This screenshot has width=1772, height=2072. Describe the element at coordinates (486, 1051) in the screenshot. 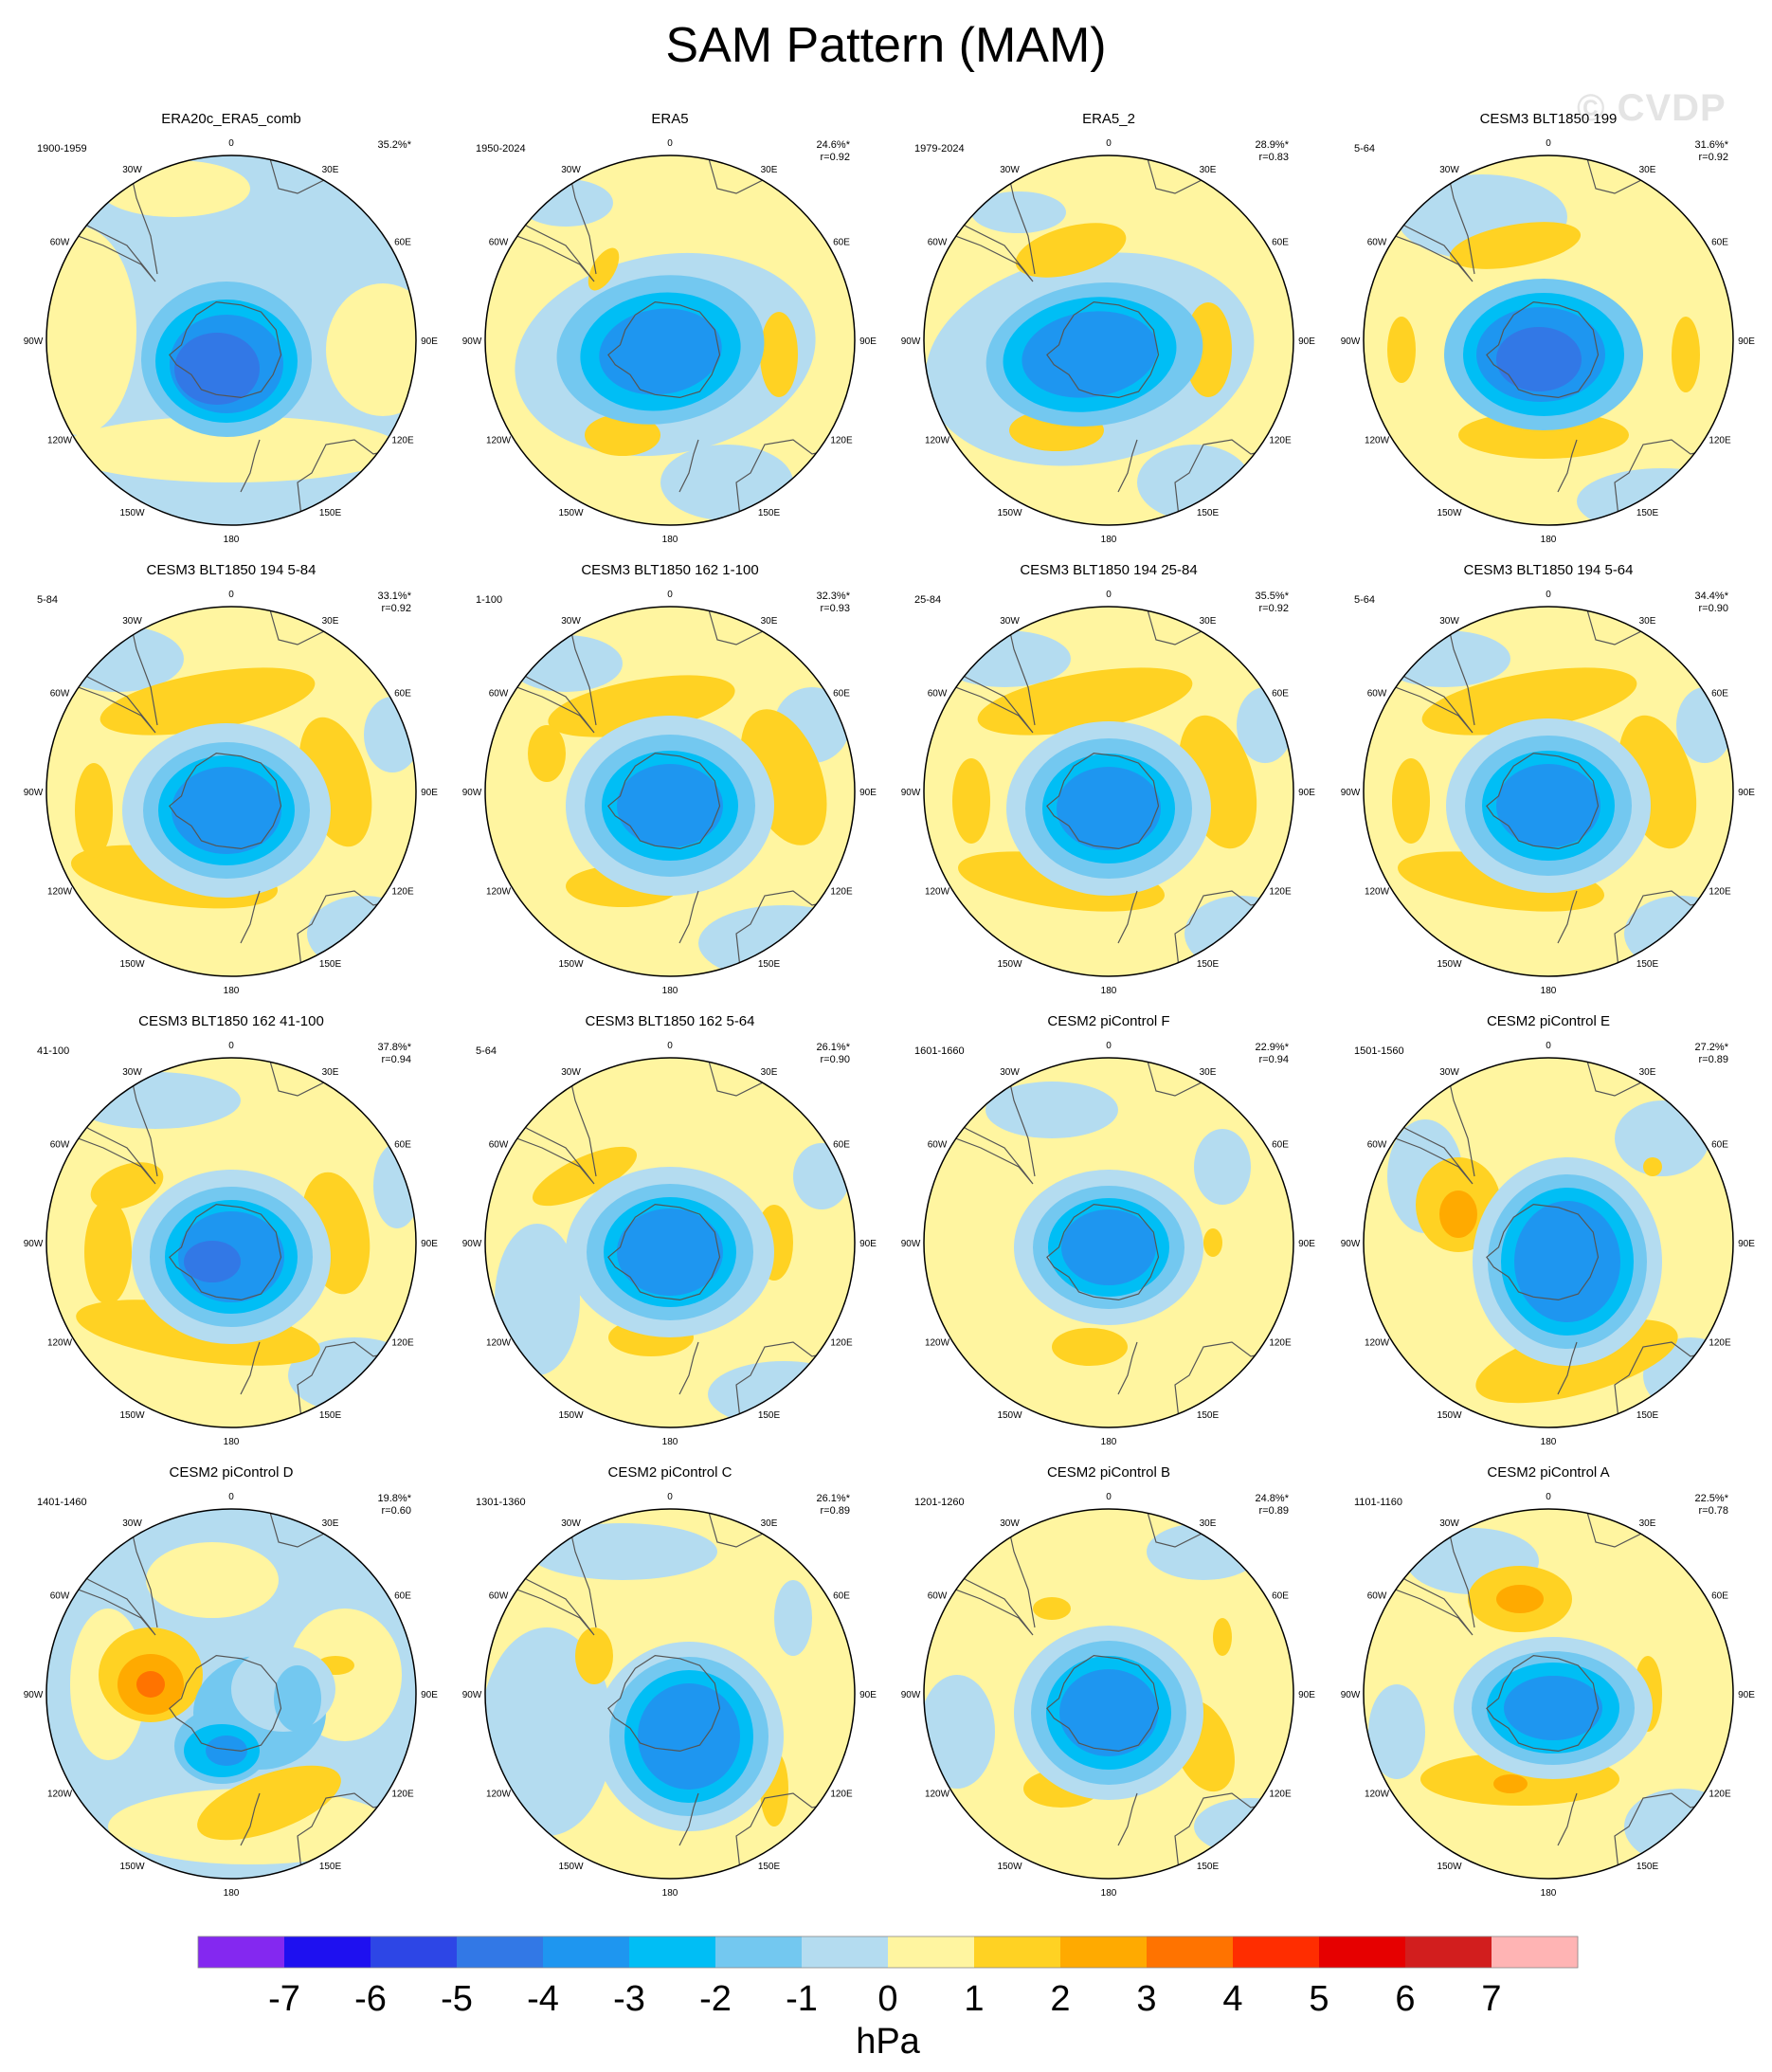

I see `period-label: 5-64` at that location.